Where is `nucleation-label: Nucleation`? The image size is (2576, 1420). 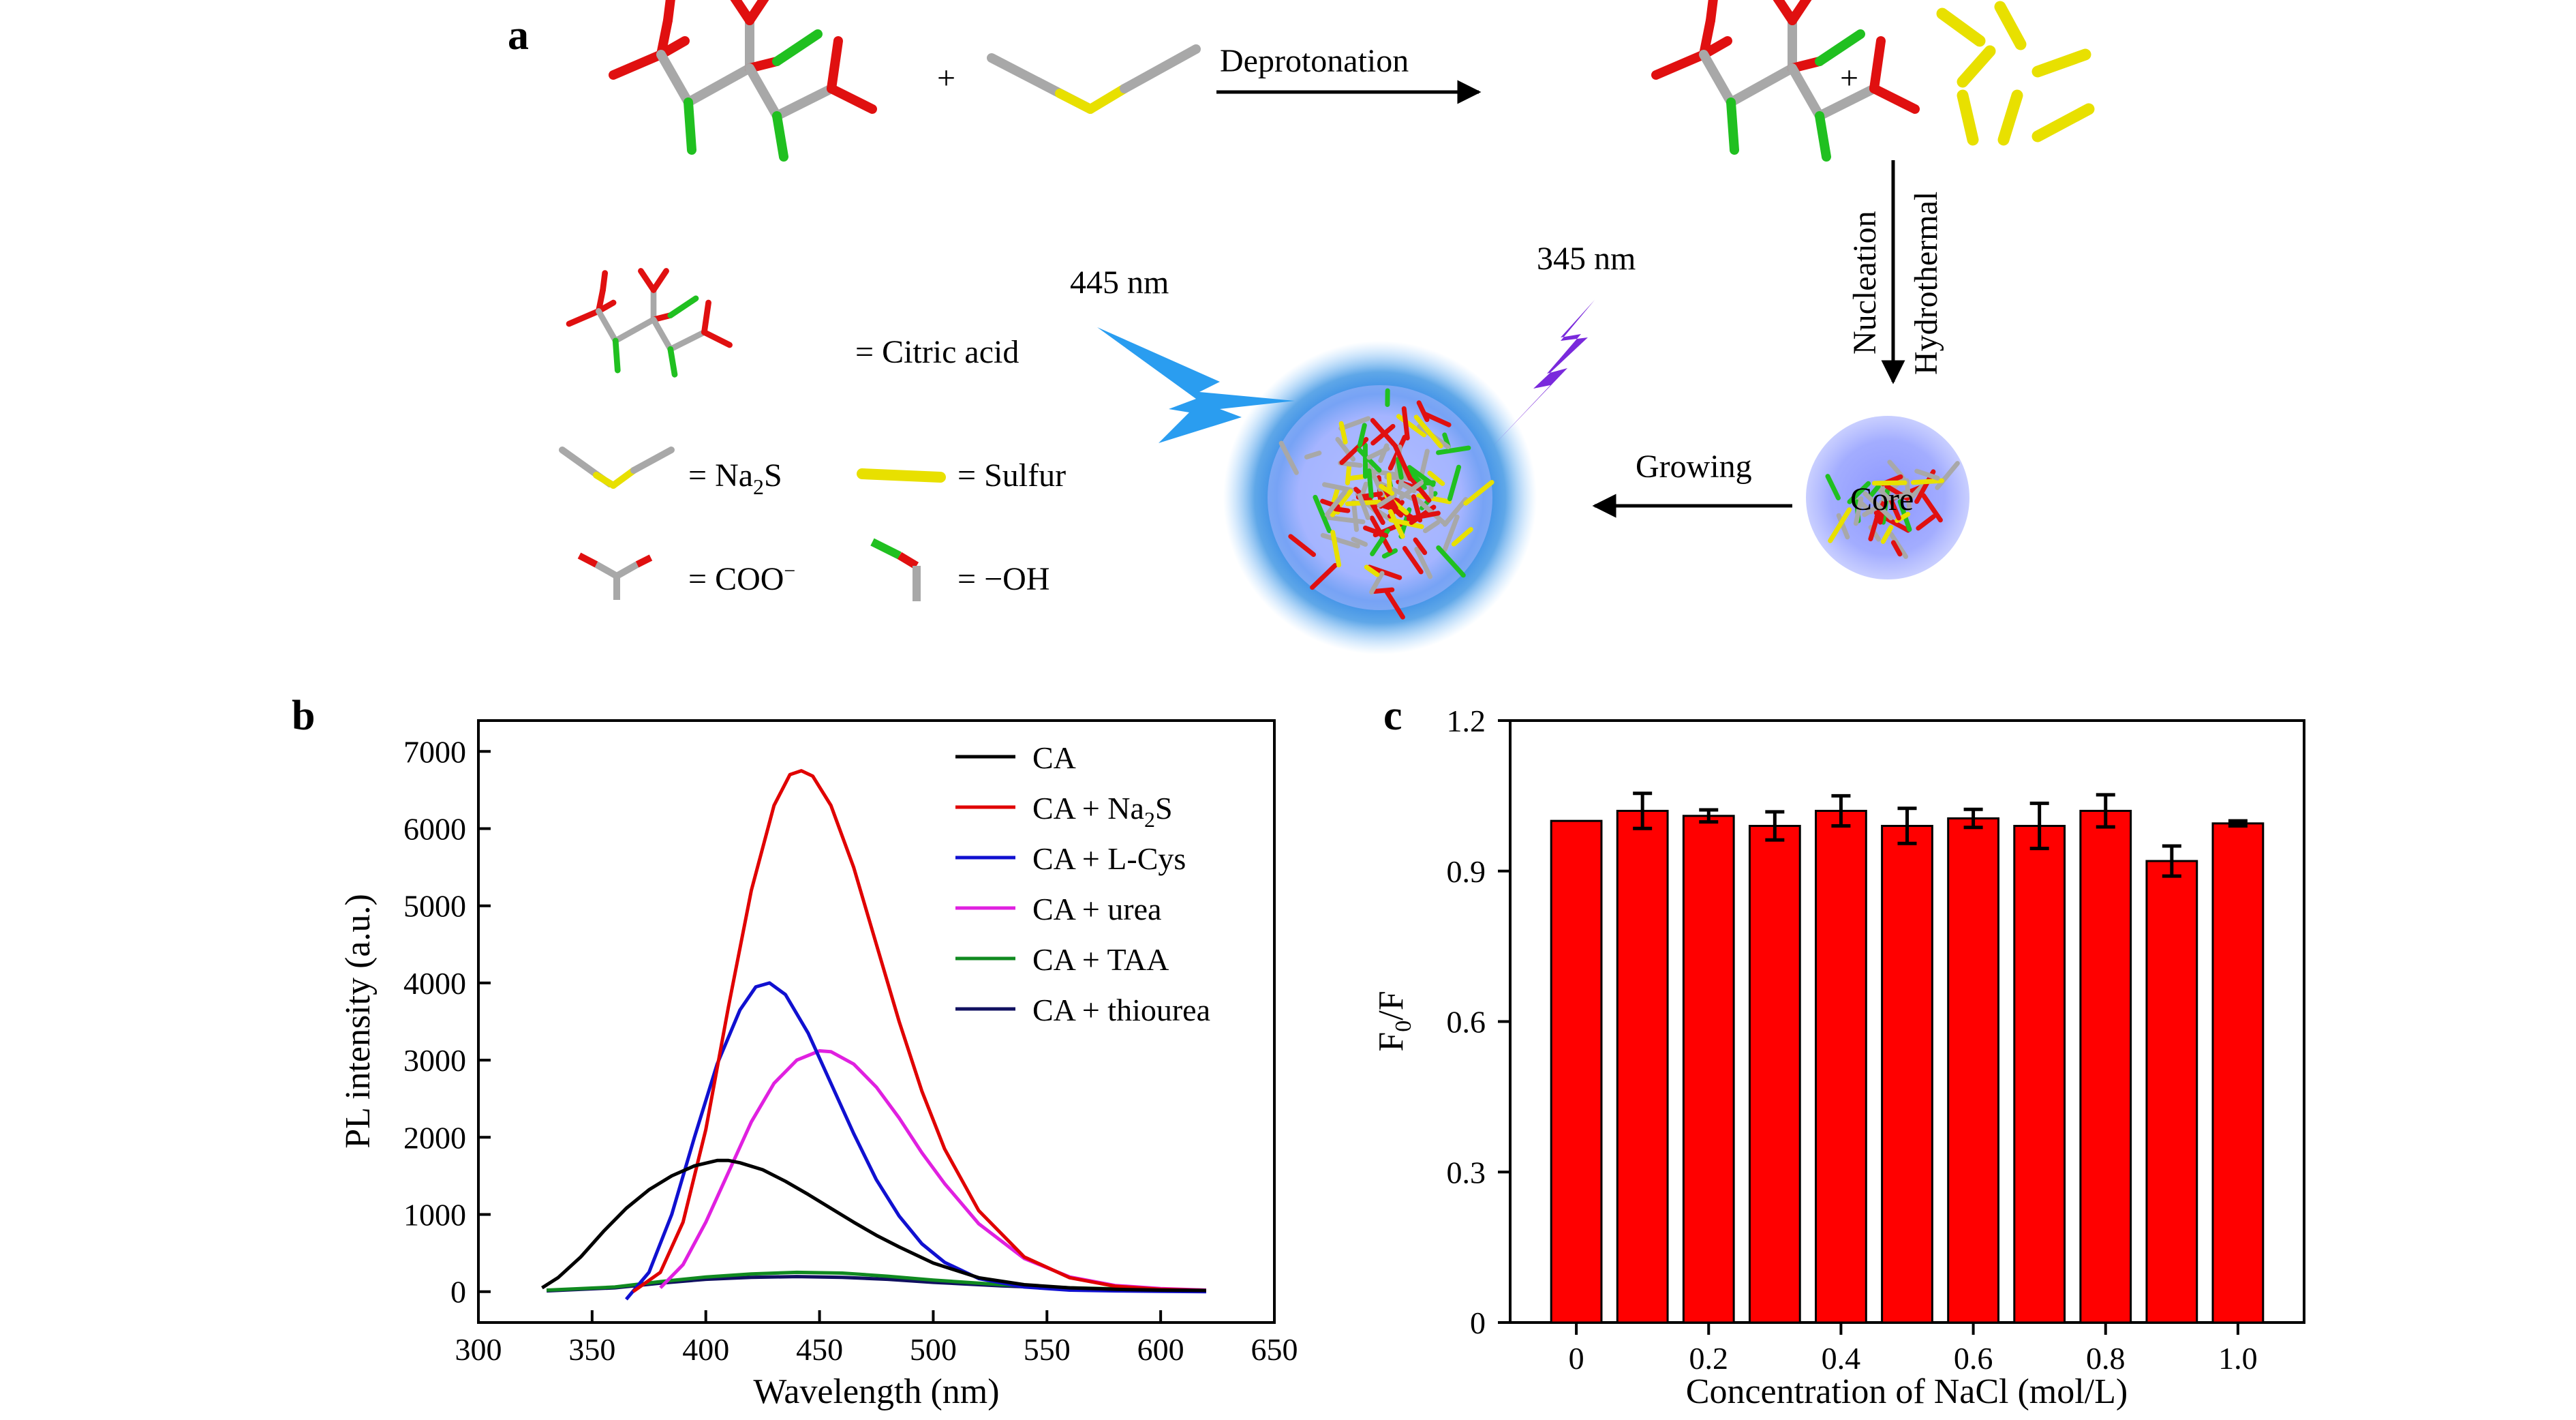
nucleation-label: Nucleation is located at coordinates (1865, 282).